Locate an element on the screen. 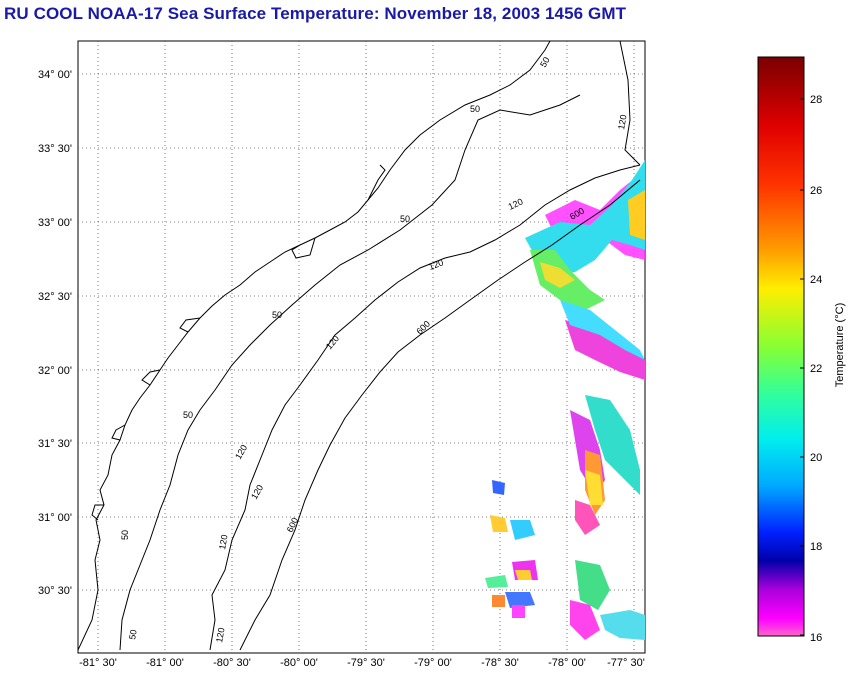  sst-patch-yellow-south is located at coordinates (594, 487).